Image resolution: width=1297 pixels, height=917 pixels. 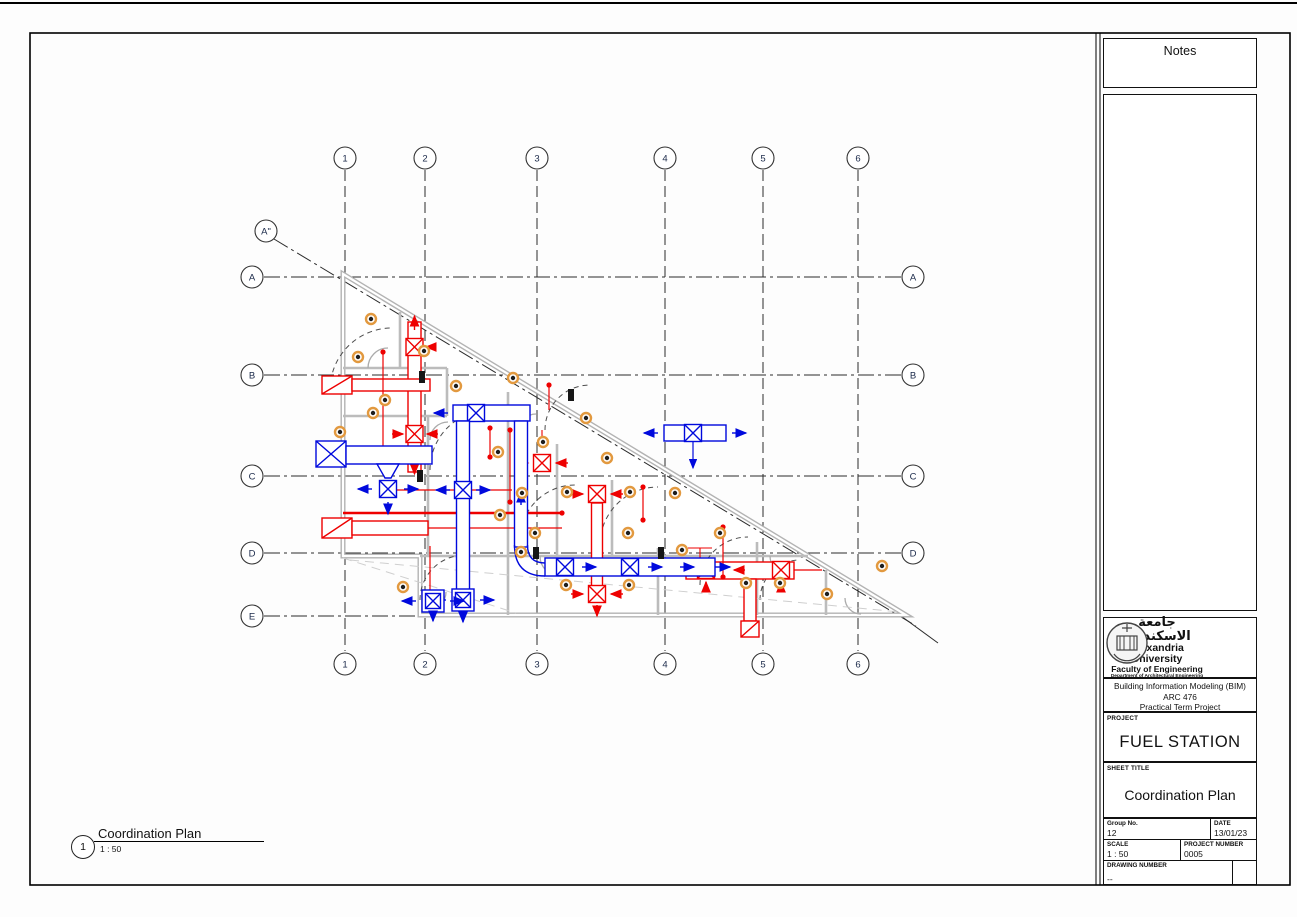 I want to click on sheet-title-label: SHEET TITLE, so click(x=1128, y=768).